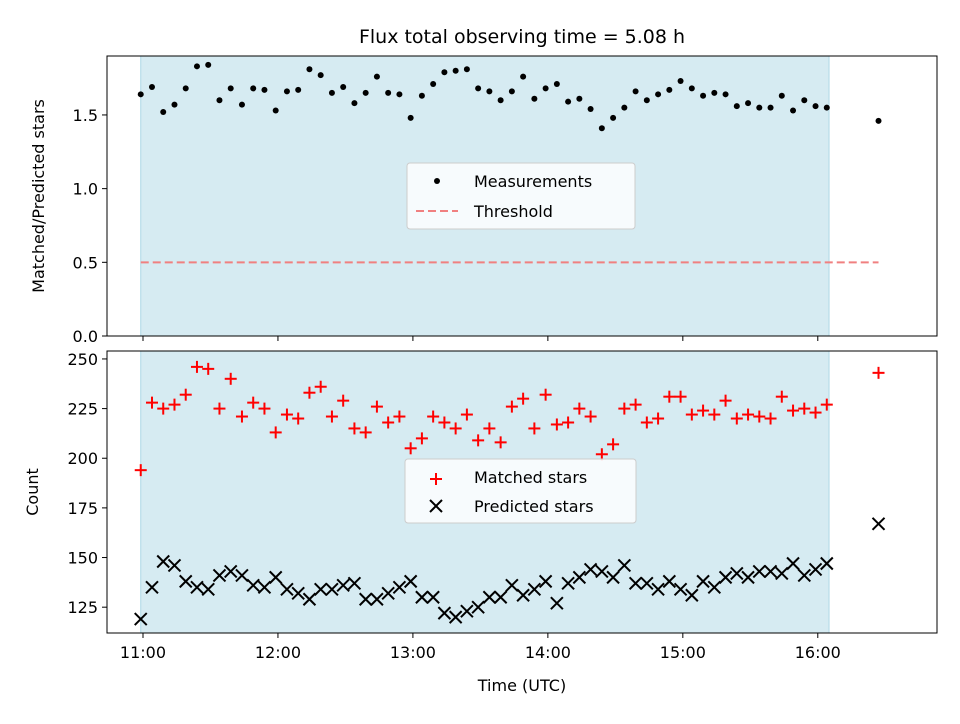  I want to click on legend-measurements-marker, so click(437, 181).